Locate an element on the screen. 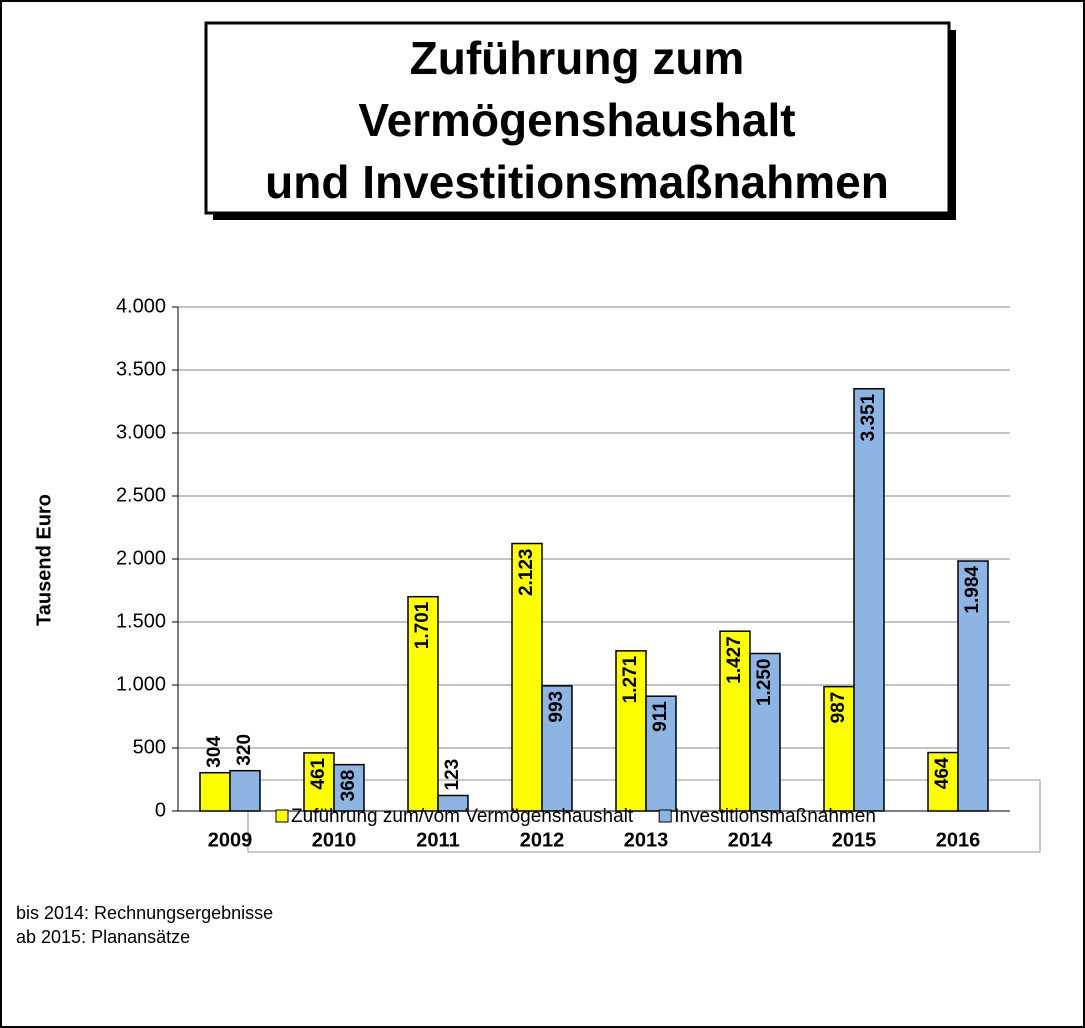 Image resolution: width=1085 pixels, height=1028 pixels. legend-label: Zuführung zum/vom Vermögenshaushalt is located at coordinates (462, 816).